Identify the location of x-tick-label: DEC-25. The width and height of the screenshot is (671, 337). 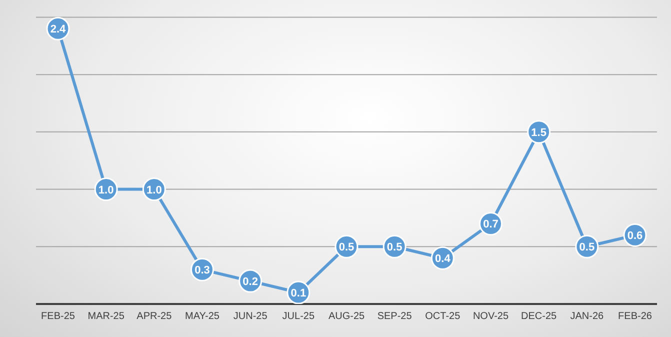
(539, 316).